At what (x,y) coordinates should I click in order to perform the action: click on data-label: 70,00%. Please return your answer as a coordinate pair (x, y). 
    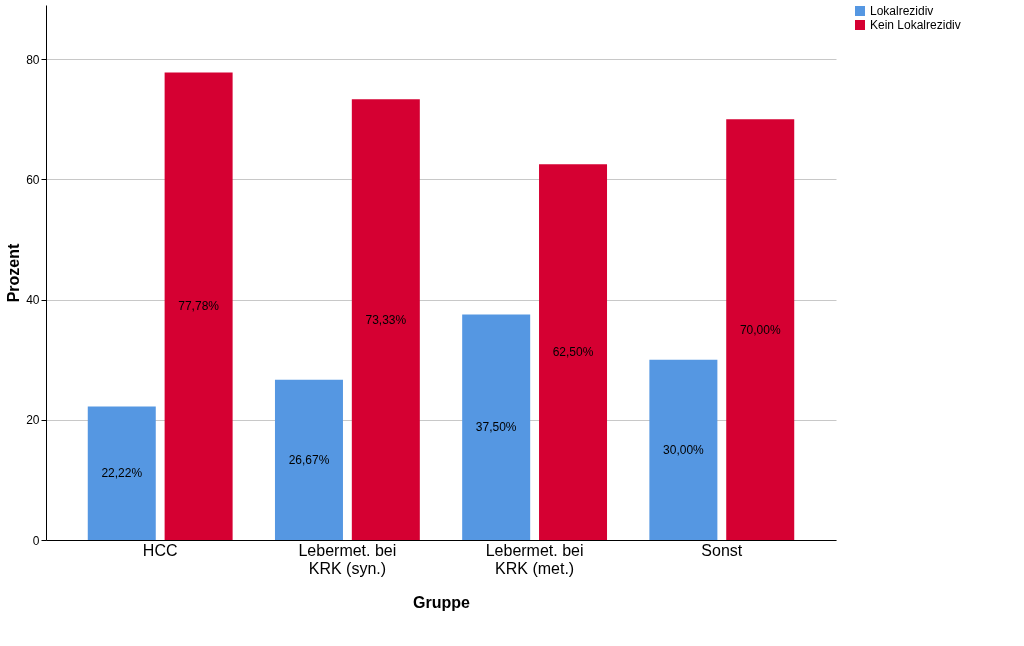
    Looking at the image, I should click on (760, 329).